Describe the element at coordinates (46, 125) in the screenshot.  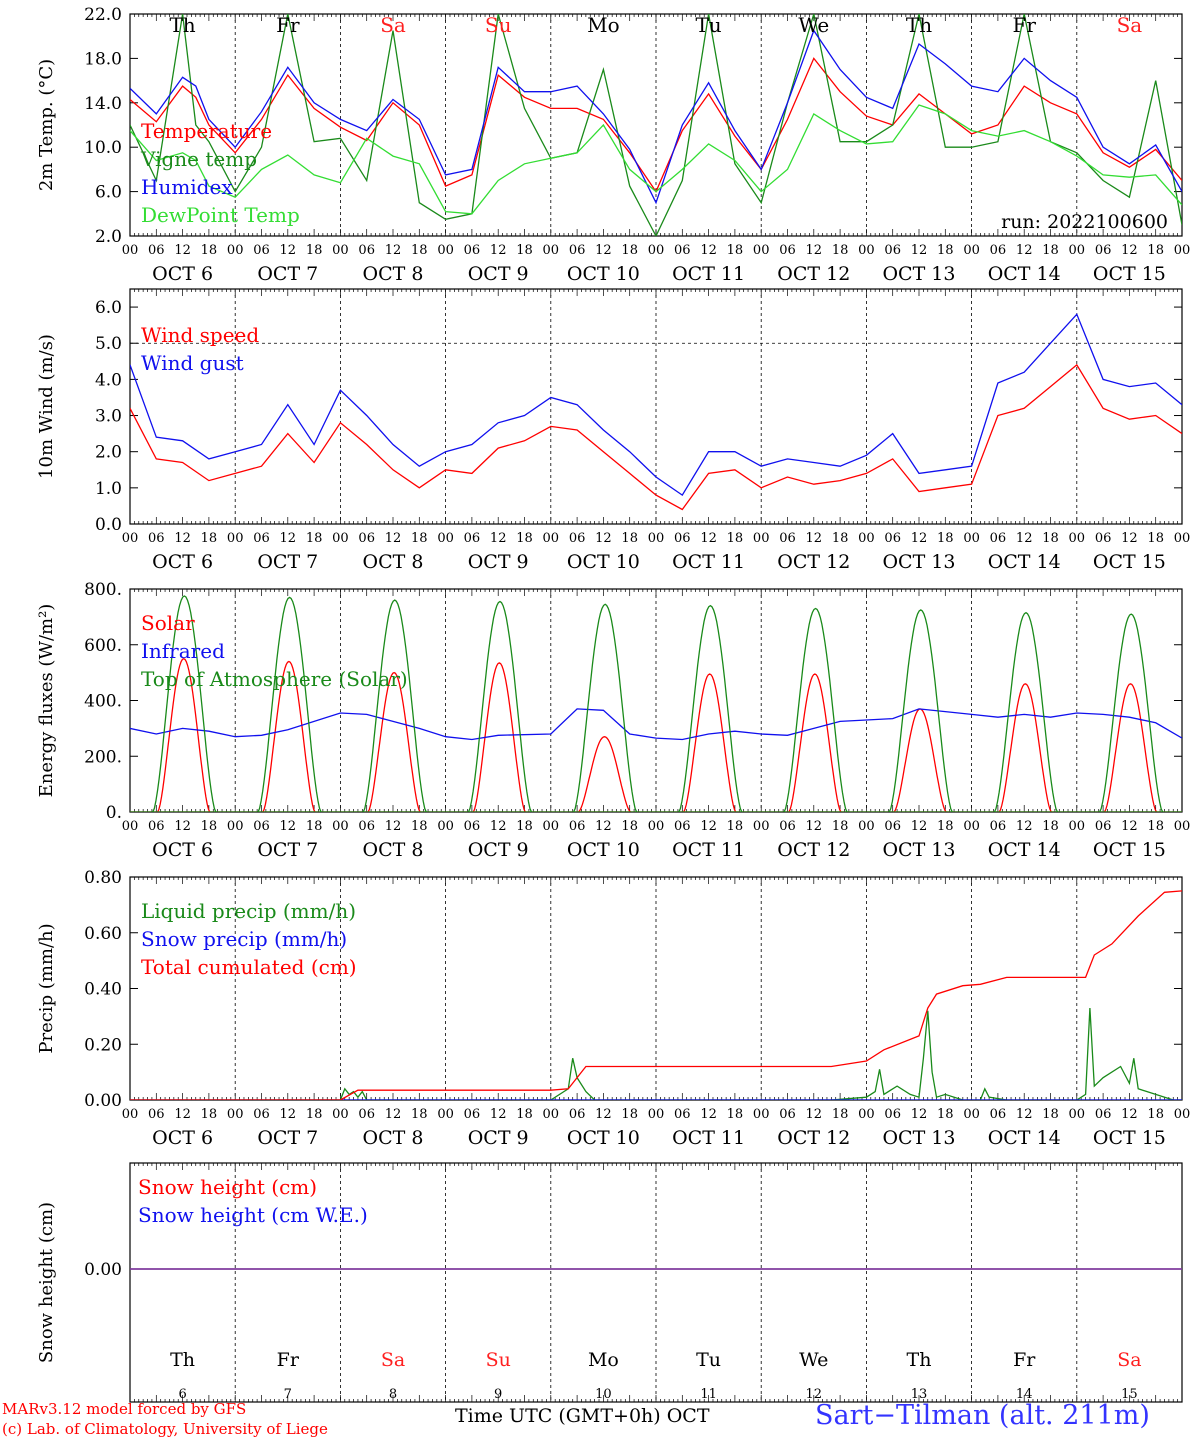
I see `y-axis-label: 2m Temp. (°C)` at that location.